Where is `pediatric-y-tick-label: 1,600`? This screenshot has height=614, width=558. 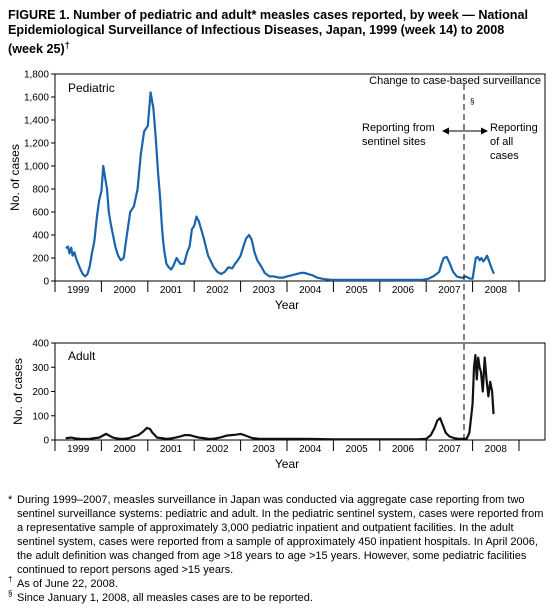 pediatric-y-tick-label: 1,600 is located at coordinates (36, 98).